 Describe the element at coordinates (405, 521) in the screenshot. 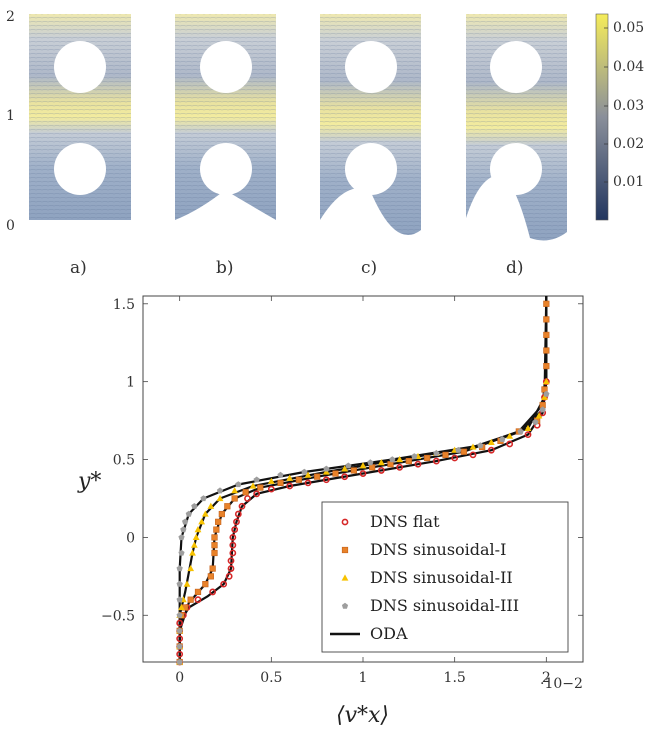

I see `legend-label: DNS flat` at that location.